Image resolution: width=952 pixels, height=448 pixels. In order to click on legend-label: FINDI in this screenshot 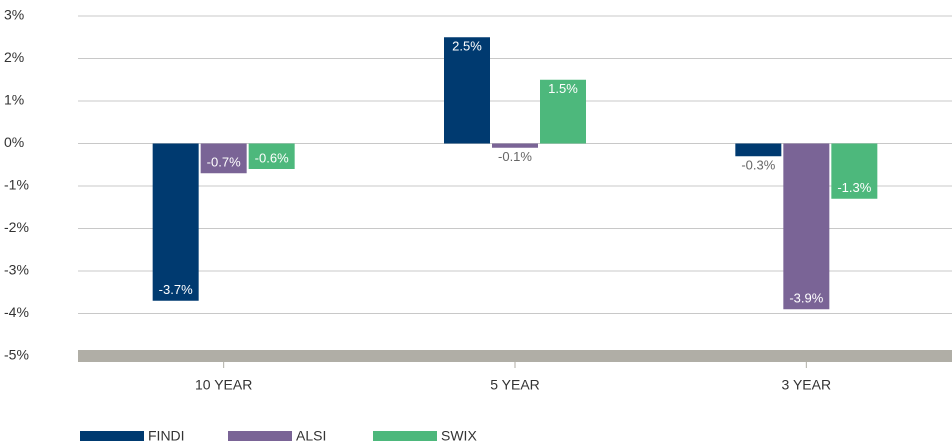, I will do `click(166, 436)`.